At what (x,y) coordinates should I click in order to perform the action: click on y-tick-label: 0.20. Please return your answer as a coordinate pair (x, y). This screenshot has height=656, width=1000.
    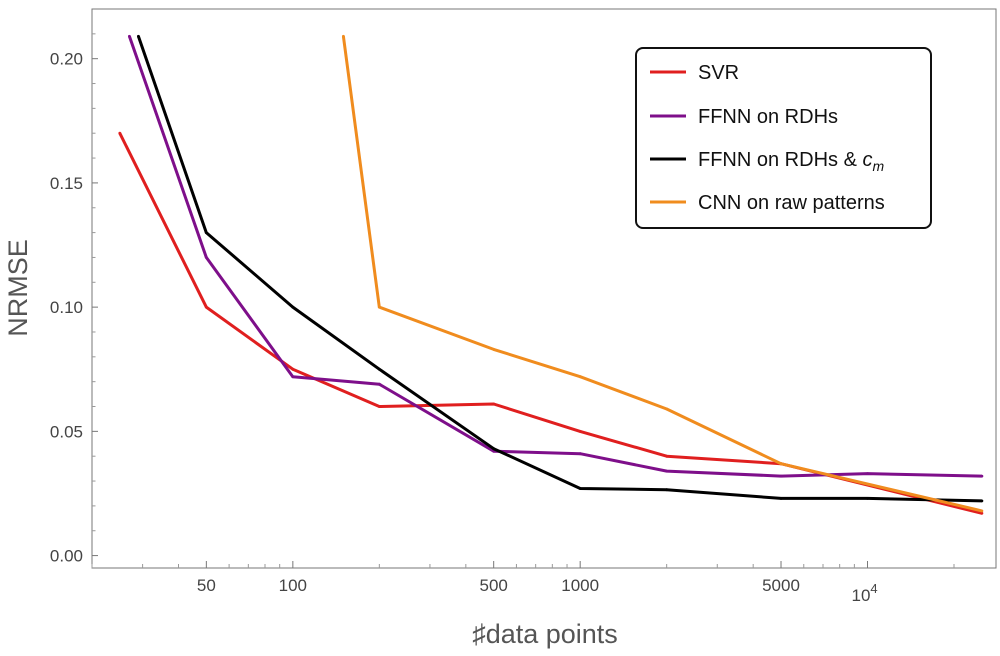
    Looking at the image, I should click on (66, 59).